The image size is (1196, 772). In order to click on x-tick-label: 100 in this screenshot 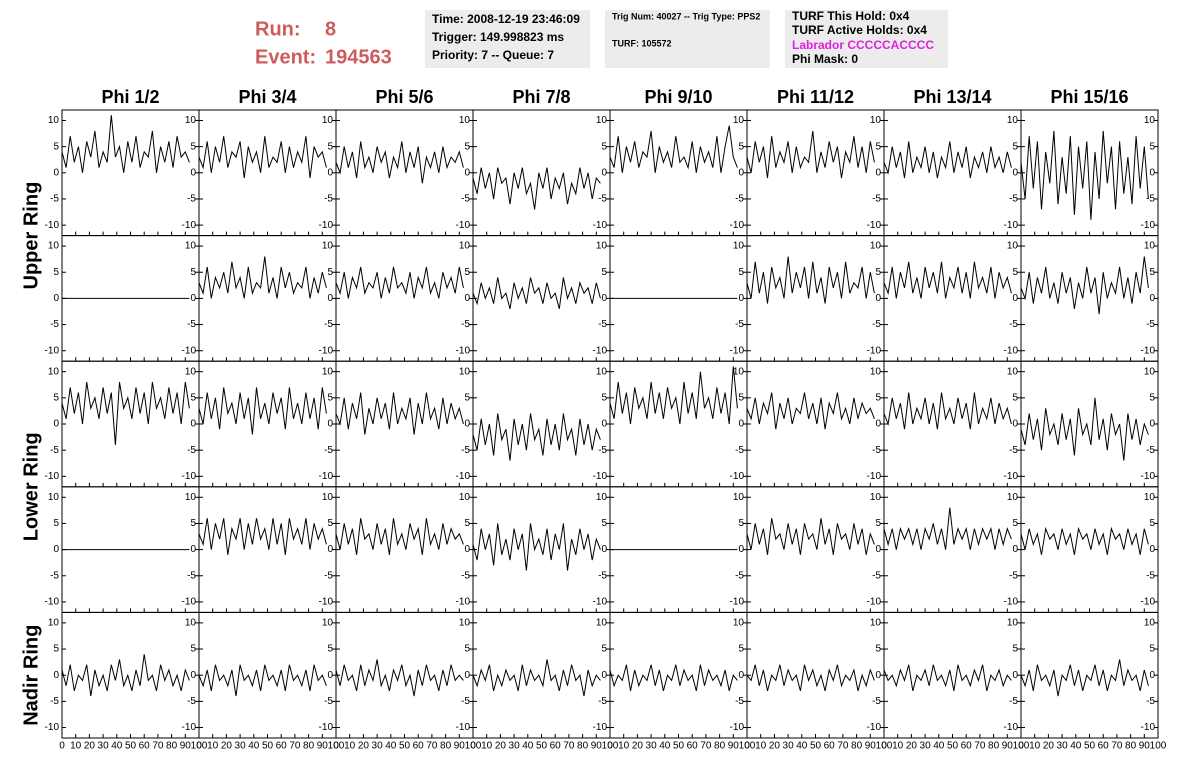, I will do `click(473, 746)`.